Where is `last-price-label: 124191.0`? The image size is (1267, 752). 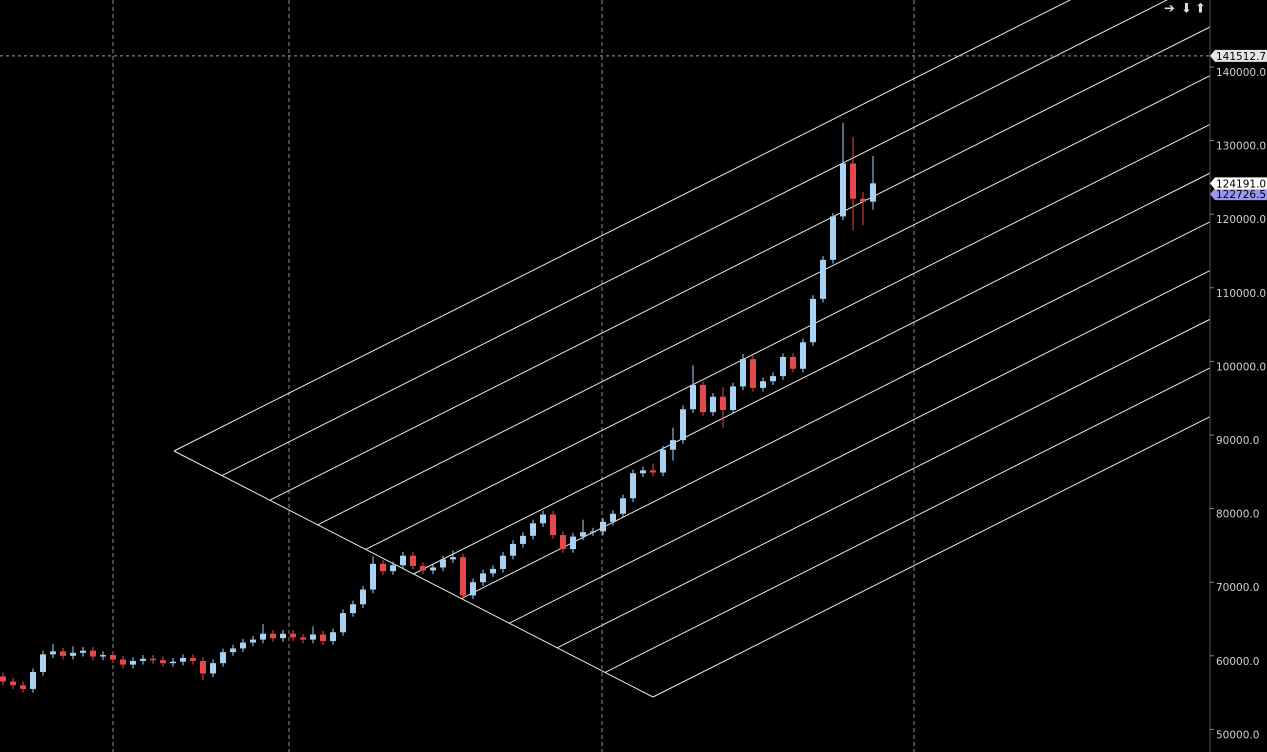 last-price-label: 124191.0 is located at coordinates (1238, 183).